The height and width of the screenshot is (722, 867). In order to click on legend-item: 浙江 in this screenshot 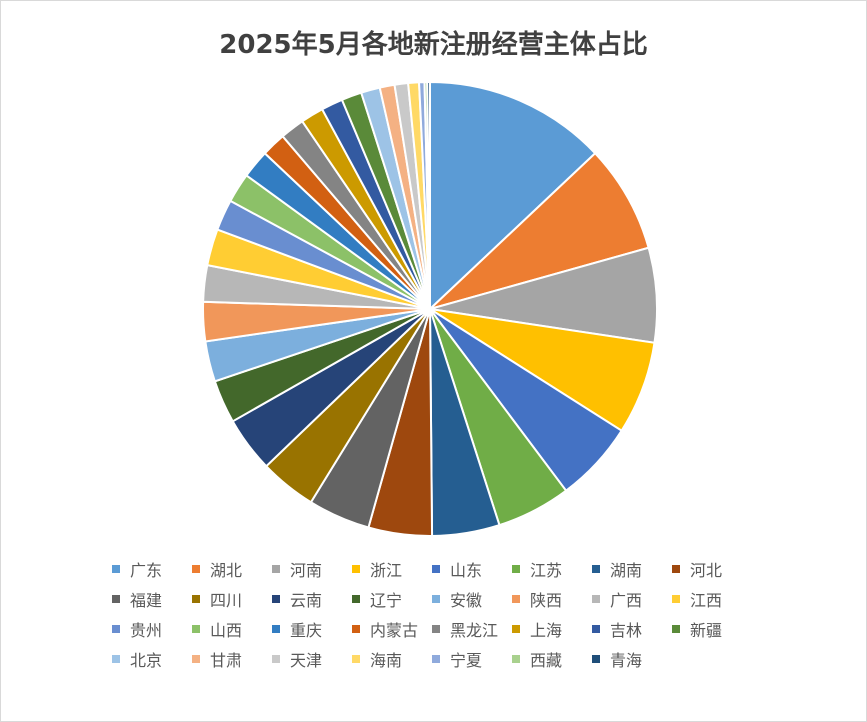, I will do `click(392, 569)`.